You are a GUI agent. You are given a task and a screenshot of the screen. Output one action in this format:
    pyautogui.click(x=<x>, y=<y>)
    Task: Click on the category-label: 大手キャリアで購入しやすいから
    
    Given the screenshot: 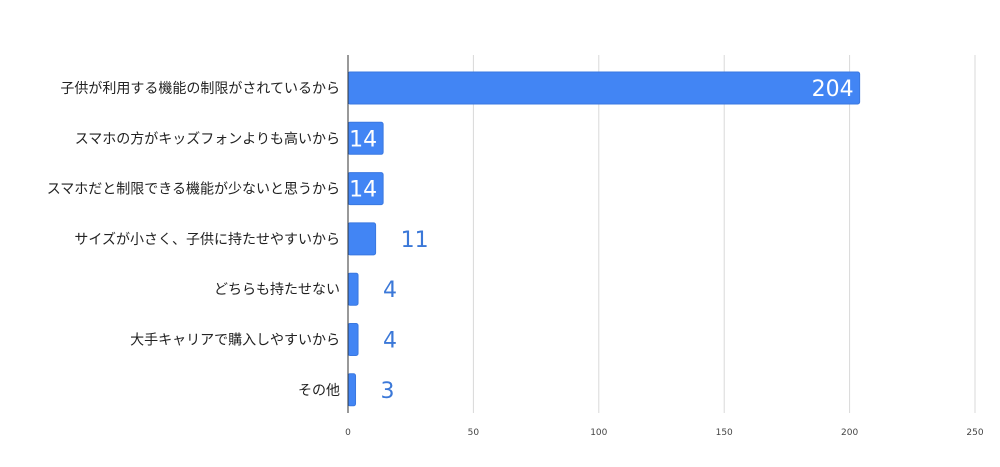 What is the action you would take?
    pyautogui.click(x=235, y=341)
    